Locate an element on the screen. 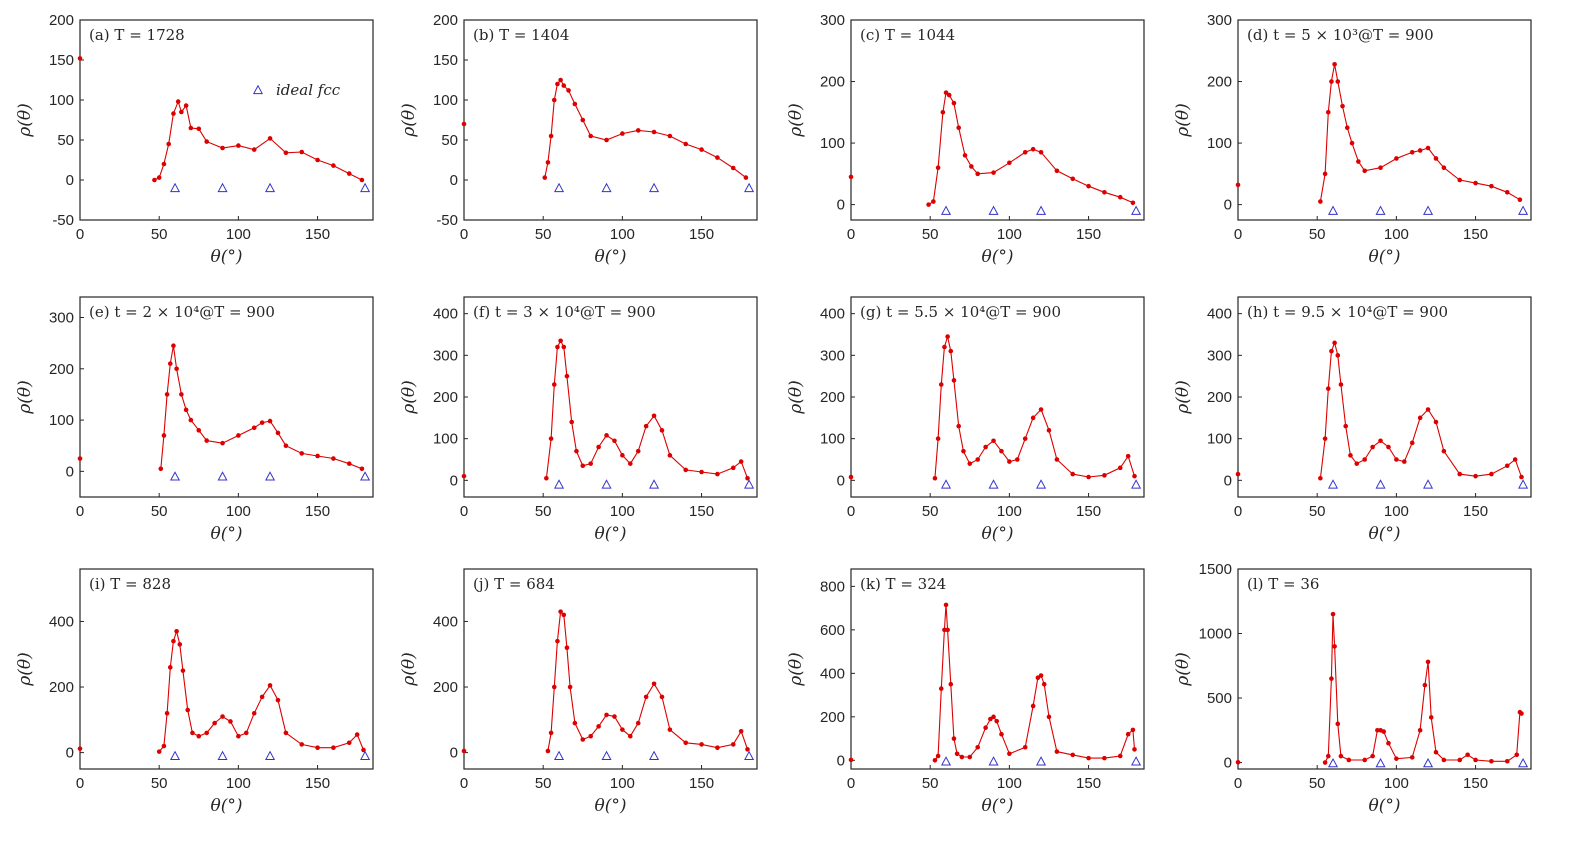  y-axis-label: ρ(θ) is located at coordinates (25, 669).